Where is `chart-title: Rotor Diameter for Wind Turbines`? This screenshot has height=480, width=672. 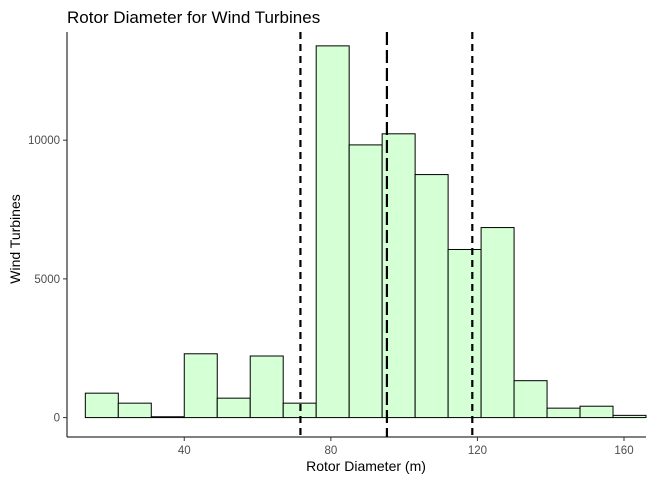
chart-title: Rotor Diameter for Wind Turbines is located at coordinates (193, 17).